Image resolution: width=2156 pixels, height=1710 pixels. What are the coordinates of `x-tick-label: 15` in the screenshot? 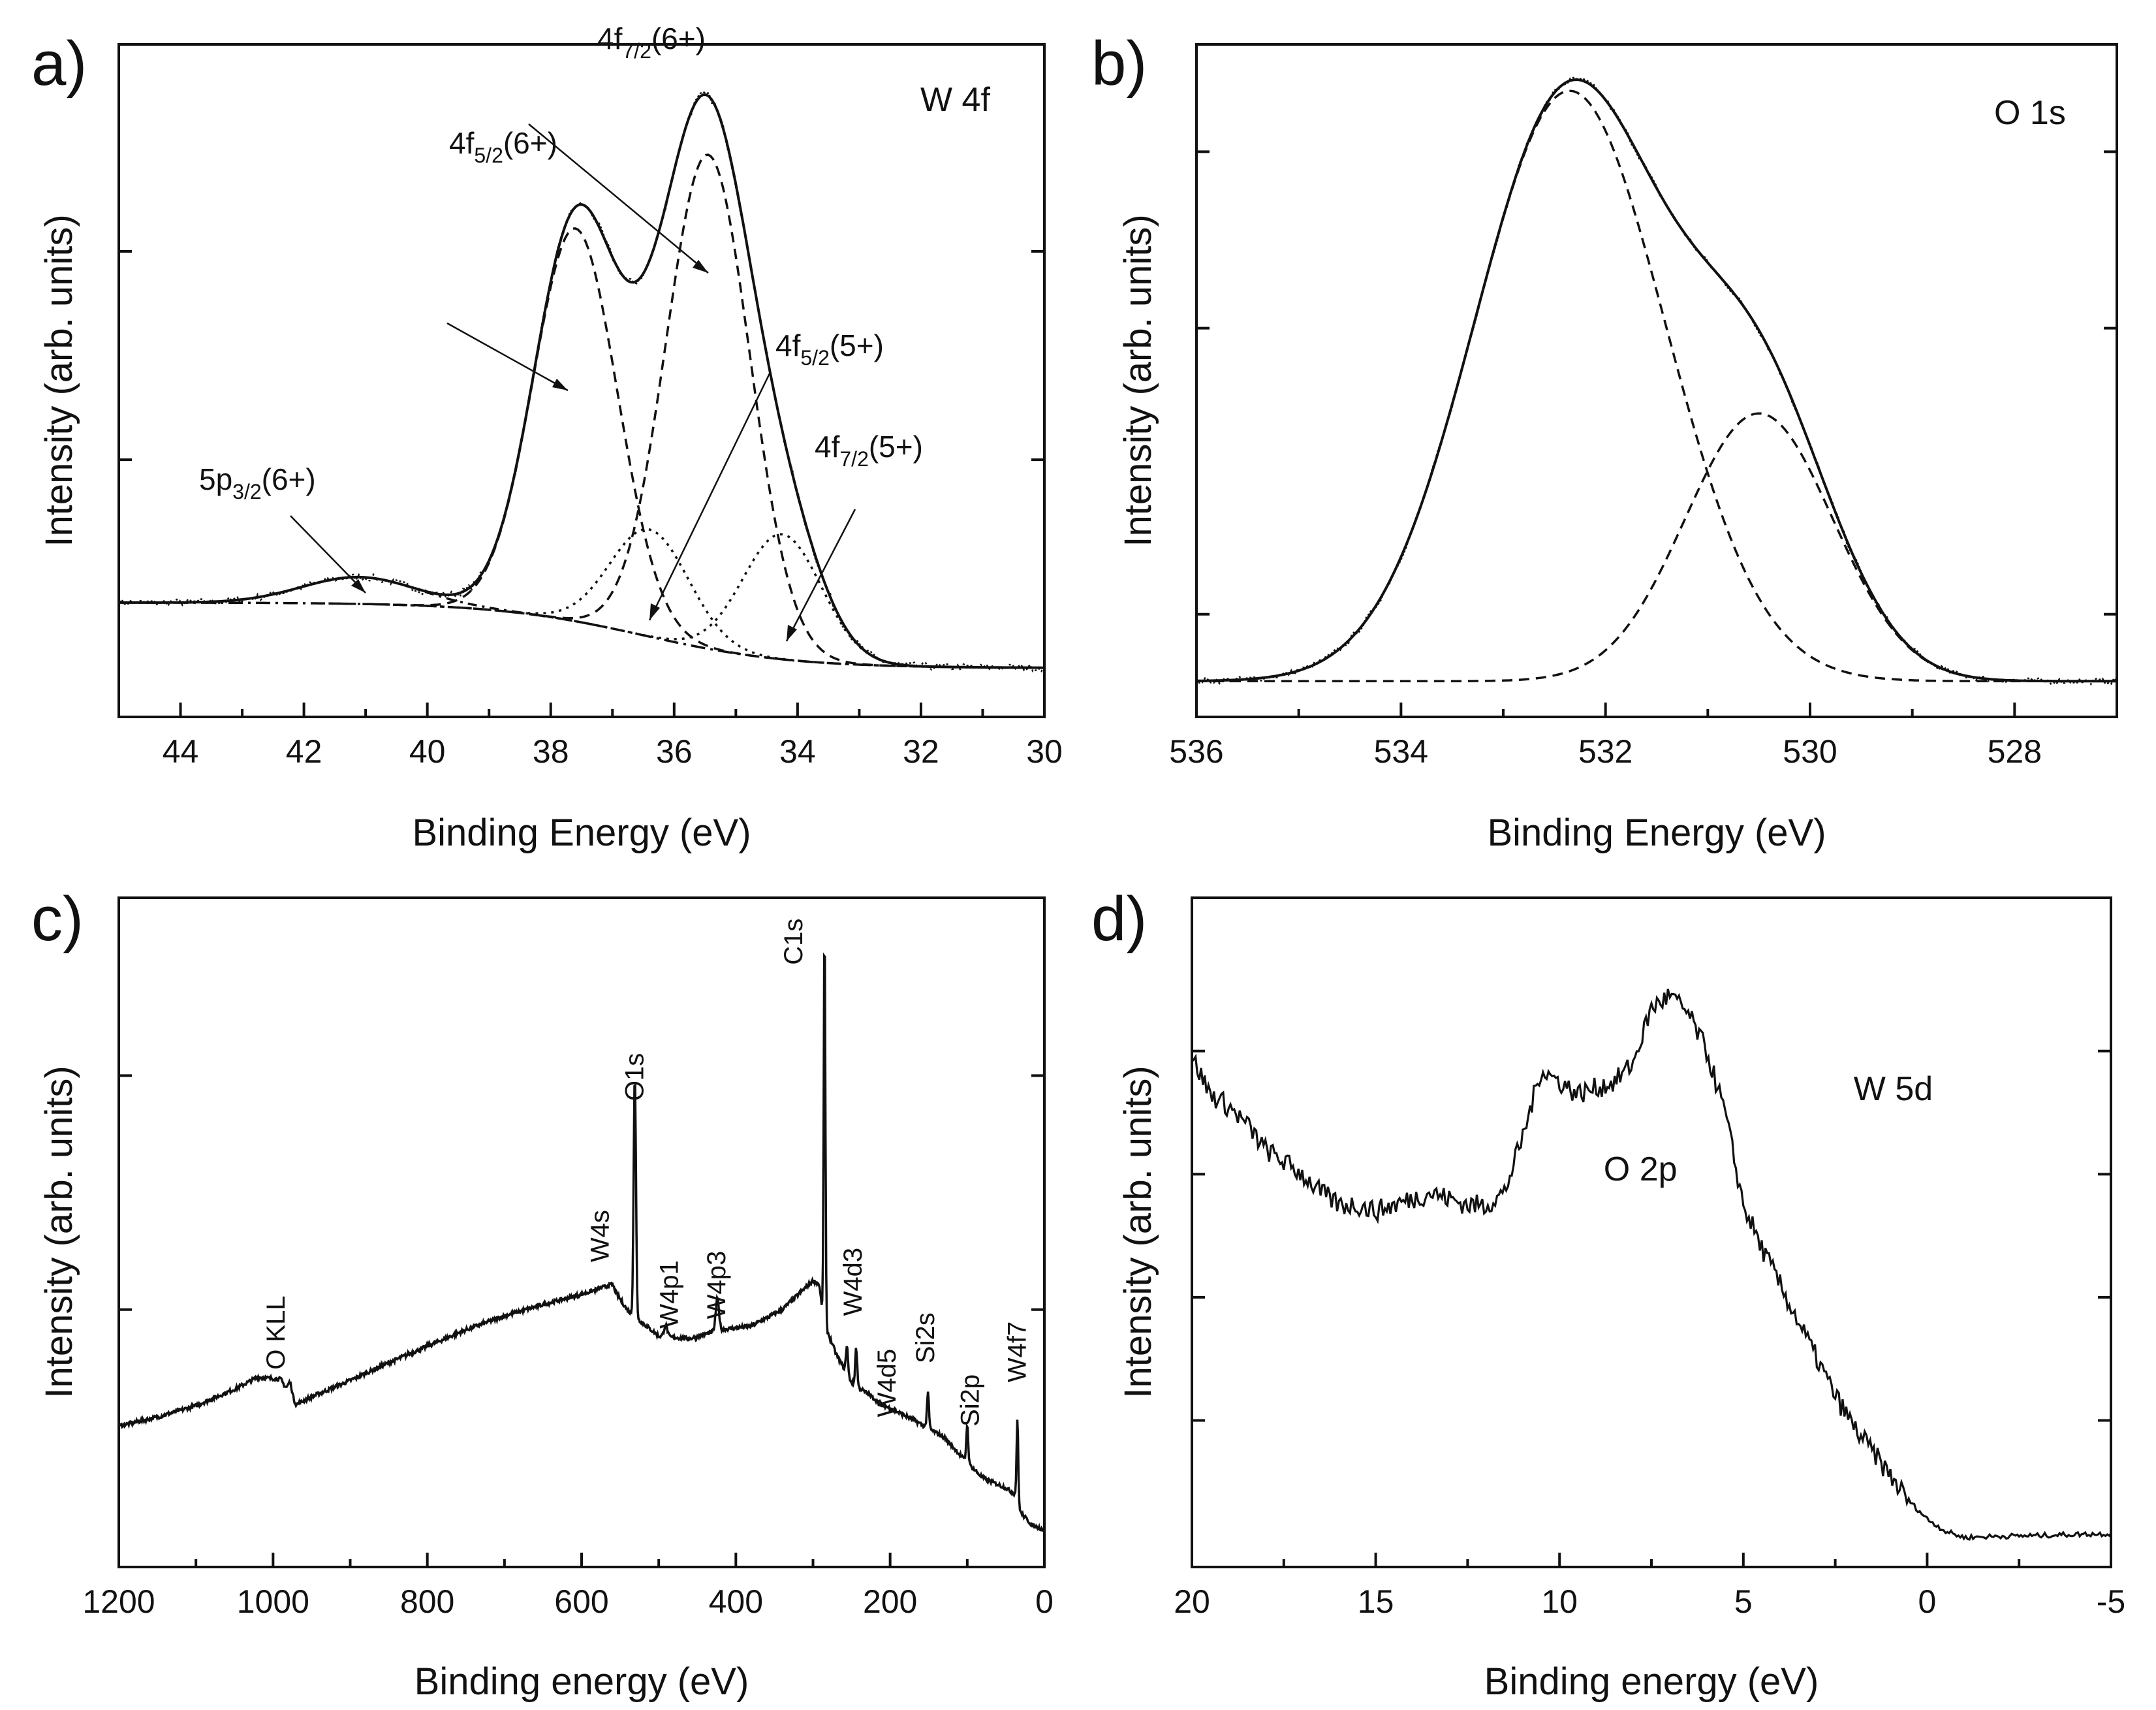 It's located at (1376, 1602).